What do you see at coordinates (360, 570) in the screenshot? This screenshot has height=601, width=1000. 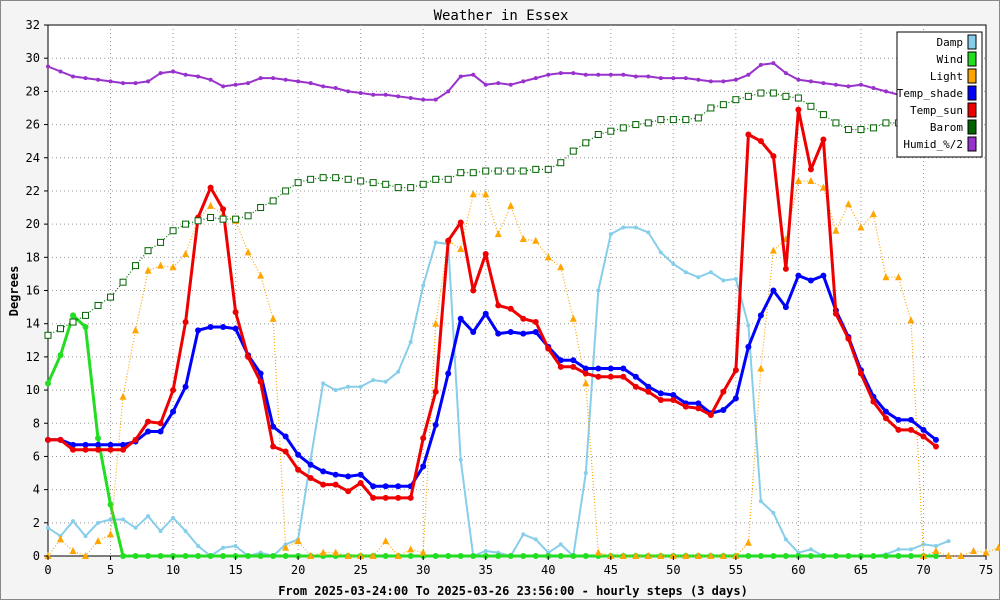 I see `x-tick-label: 25` at bounding box center [360, 570].